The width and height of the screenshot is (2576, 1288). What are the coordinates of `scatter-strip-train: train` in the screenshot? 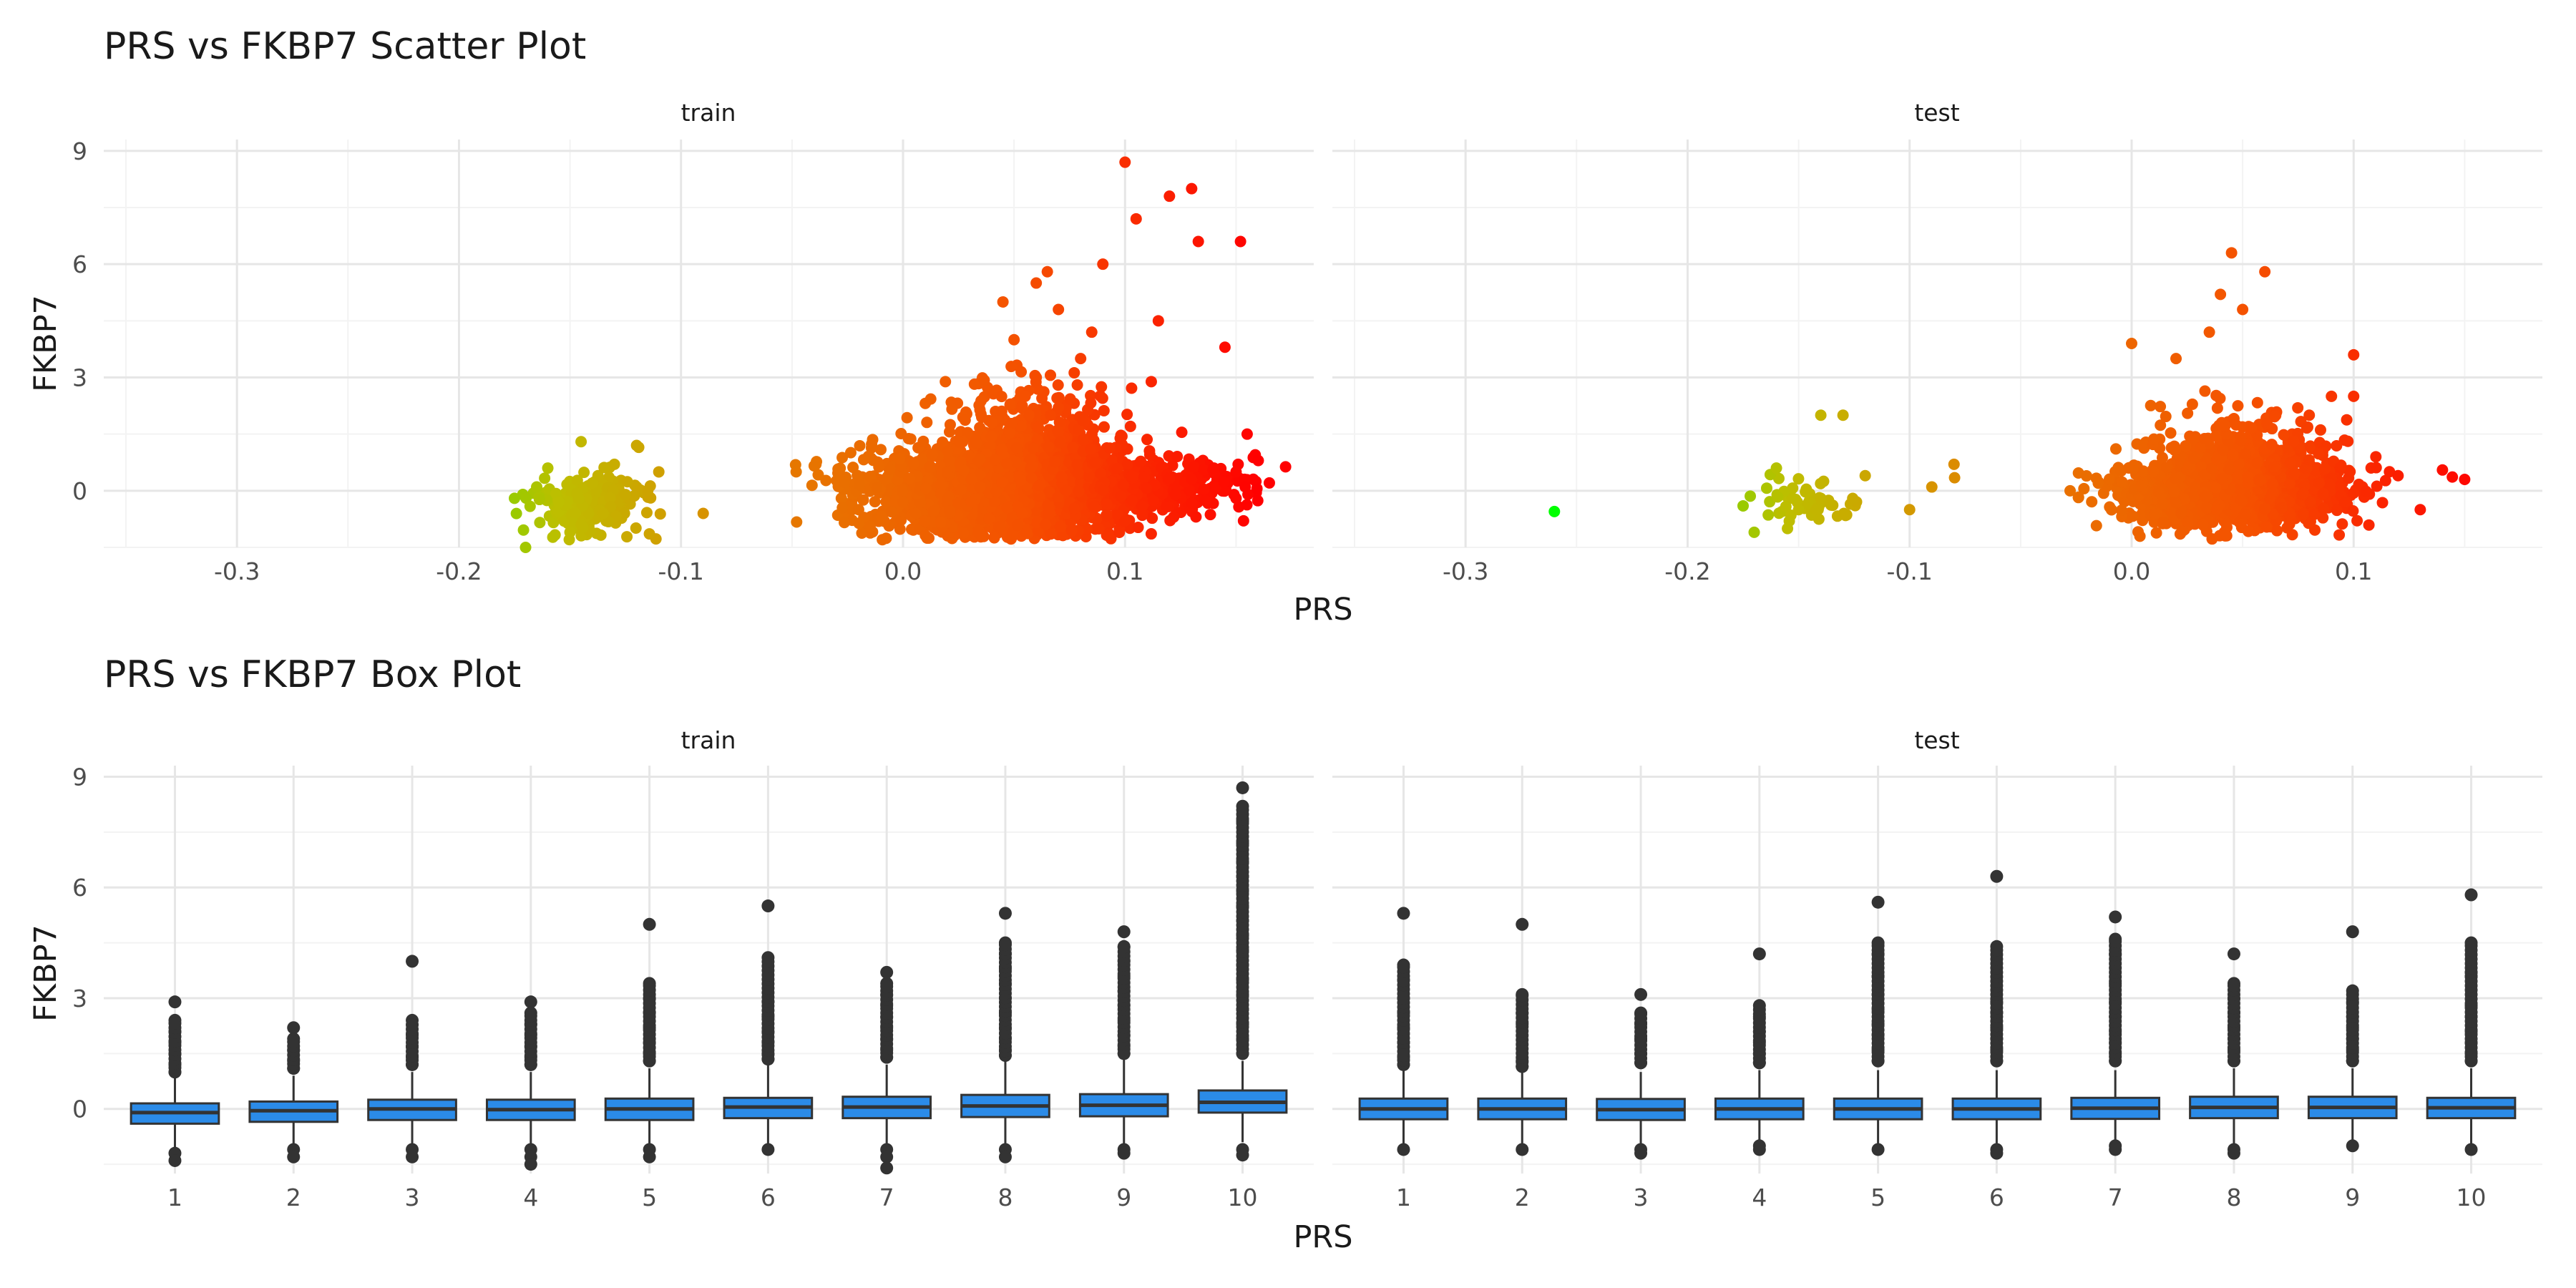 It's located at (708, 113).